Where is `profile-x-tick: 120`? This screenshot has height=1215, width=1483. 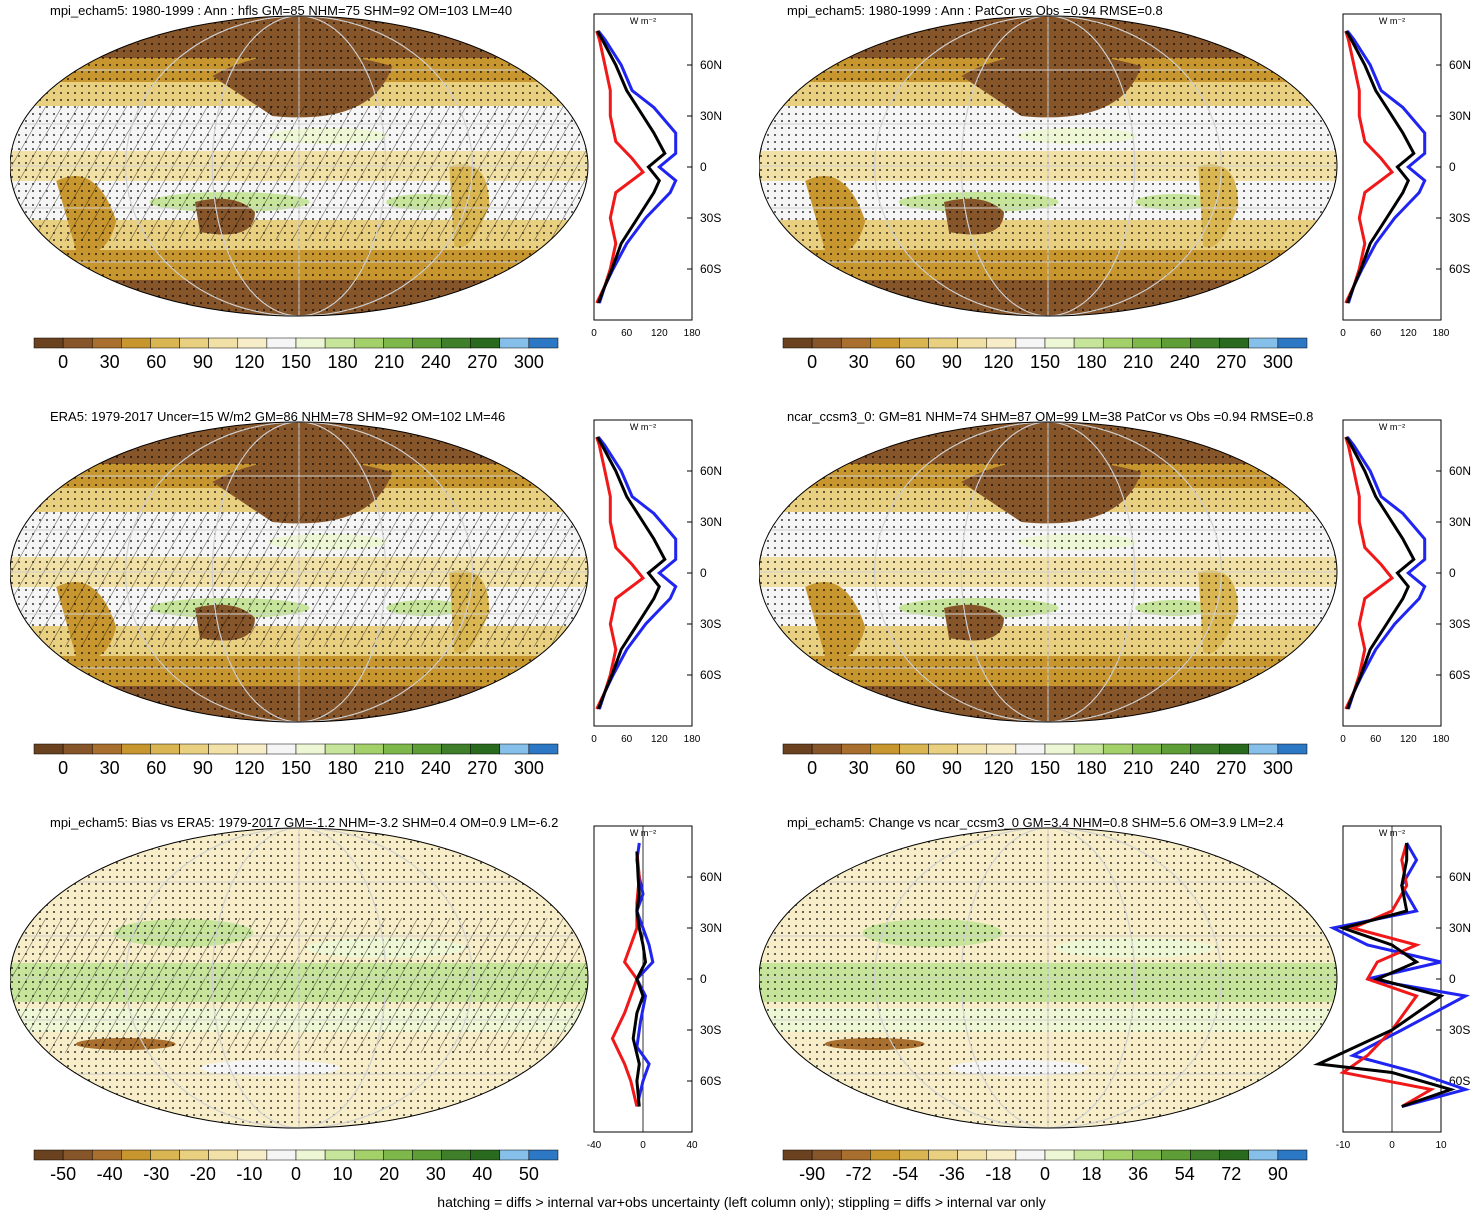
profile-x-tick: 120 is located at coordinates (1408, 333).